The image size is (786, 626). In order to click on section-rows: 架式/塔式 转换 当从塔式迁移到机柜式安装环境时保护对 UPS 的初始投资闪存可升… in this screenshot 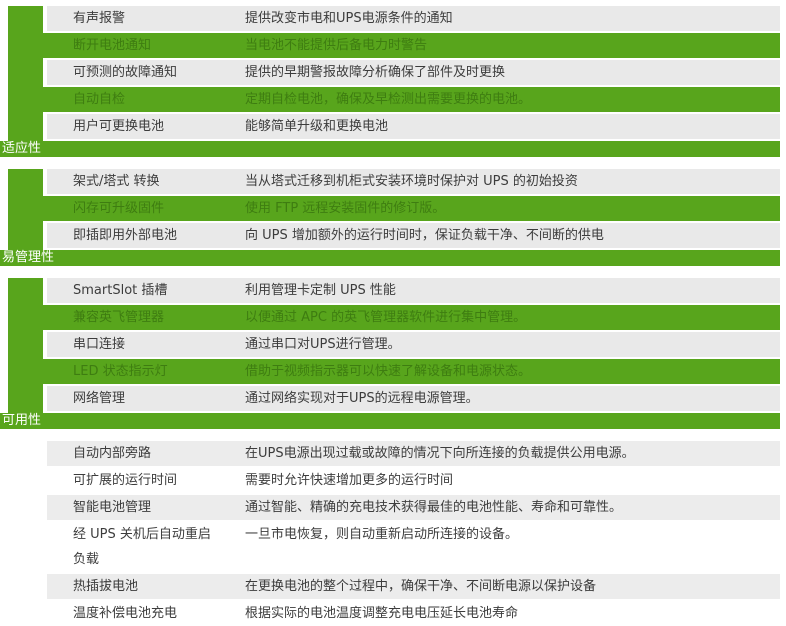, I will do `click(393, 208)`.